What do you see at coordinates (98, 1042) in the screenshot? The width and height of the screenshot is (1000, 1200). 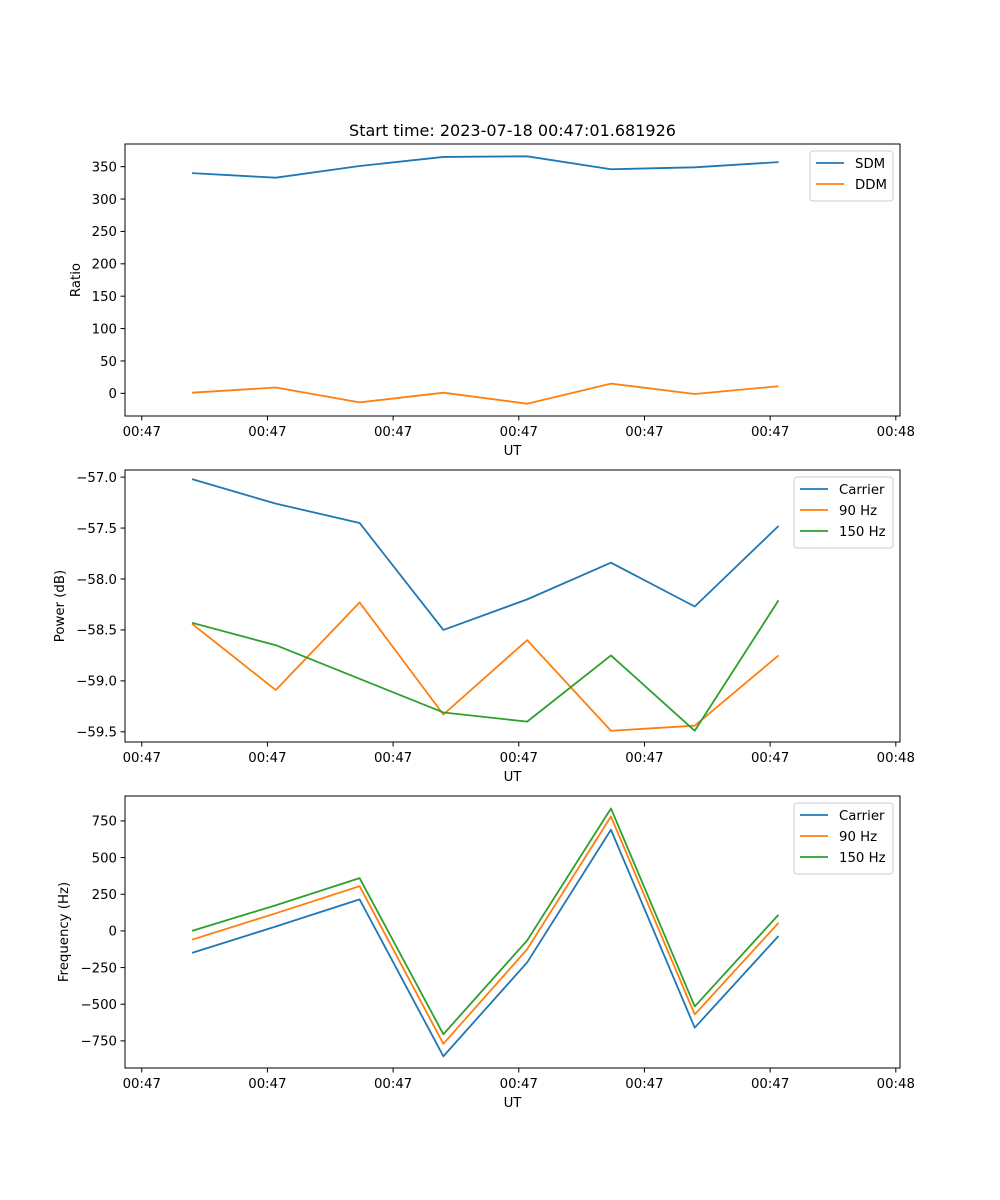 I see `y-tick-label: −750` at bounding box center [98, 1042].